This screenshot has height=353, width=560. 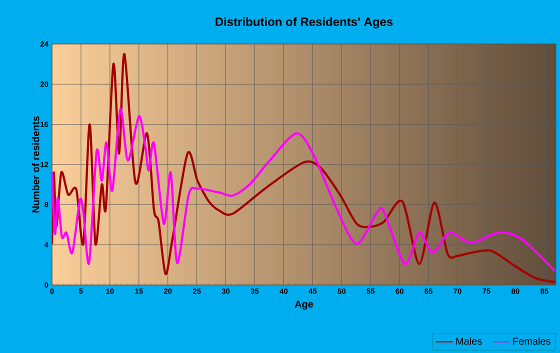 I want to click on legend-label: Males, so click(x=469, y=341).